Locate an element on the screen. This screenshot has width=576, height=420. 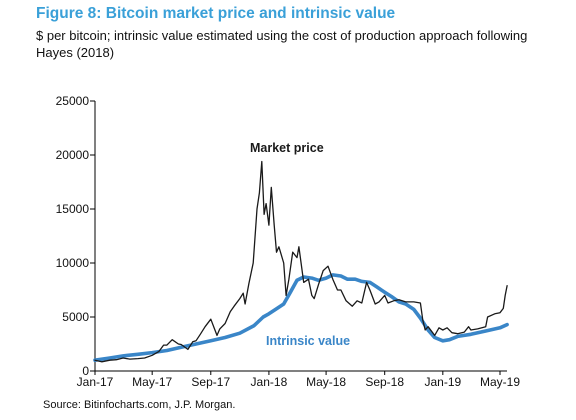
x-tick-label: Jan-17 is located at coordinates (95, 382).